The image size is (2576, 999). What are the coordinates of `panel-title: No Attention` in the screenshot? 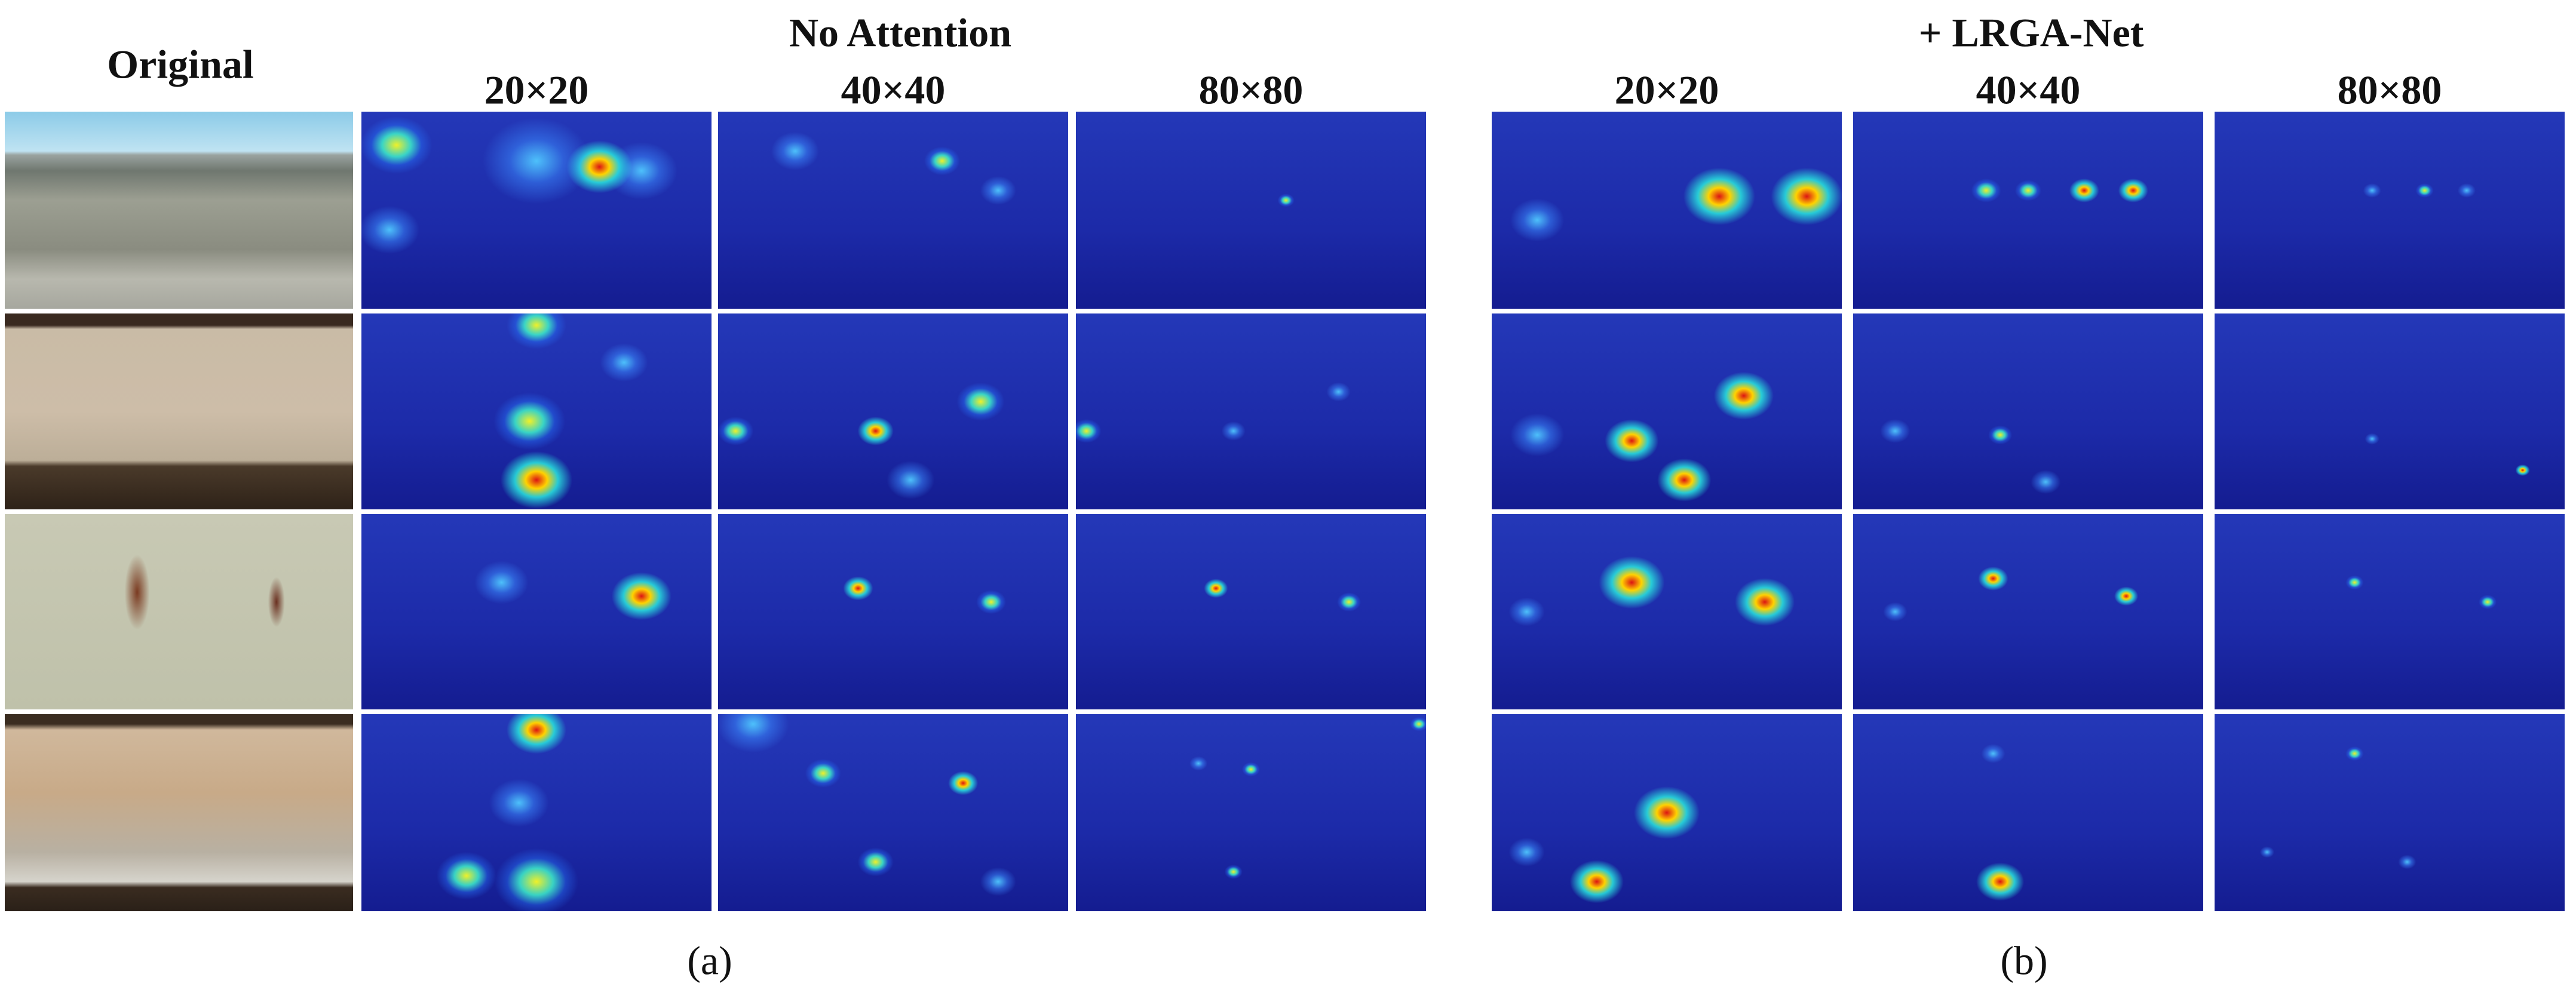 It's located at (900, 33).